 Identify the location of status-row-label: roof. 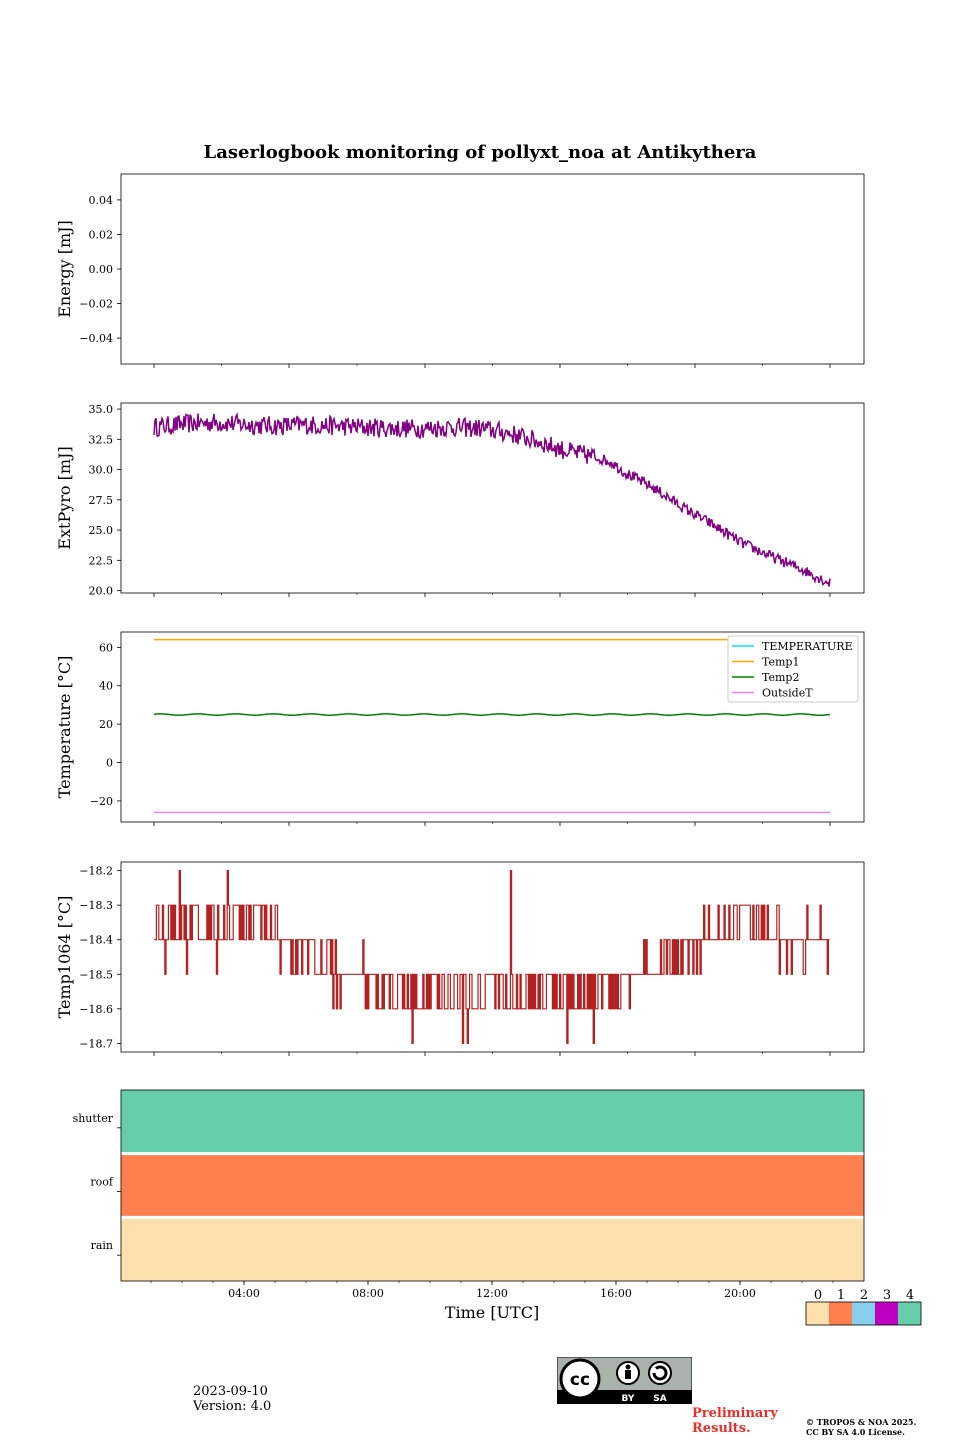
(102, 1182).